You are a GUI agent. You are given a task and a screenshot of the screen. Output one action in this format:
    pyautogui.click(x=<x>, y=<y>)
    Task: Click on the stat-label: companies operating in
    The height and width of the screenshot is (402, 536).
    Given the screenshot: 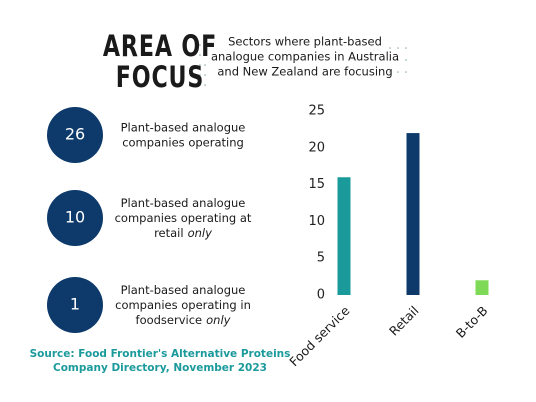 What is the action you would take?
    pyautogui.click(x=183, y=305)
    